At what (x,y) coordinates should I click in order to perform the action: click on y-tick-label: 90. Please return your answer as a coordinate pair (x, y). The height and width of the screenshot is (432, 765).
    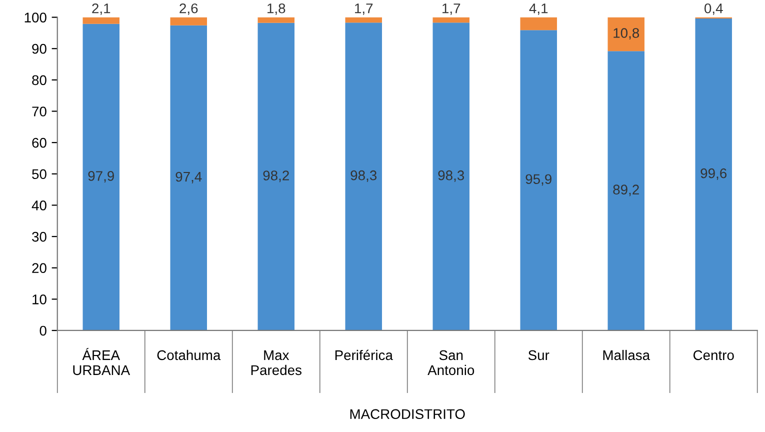
    Looking at the image, I should click on (39, 49).